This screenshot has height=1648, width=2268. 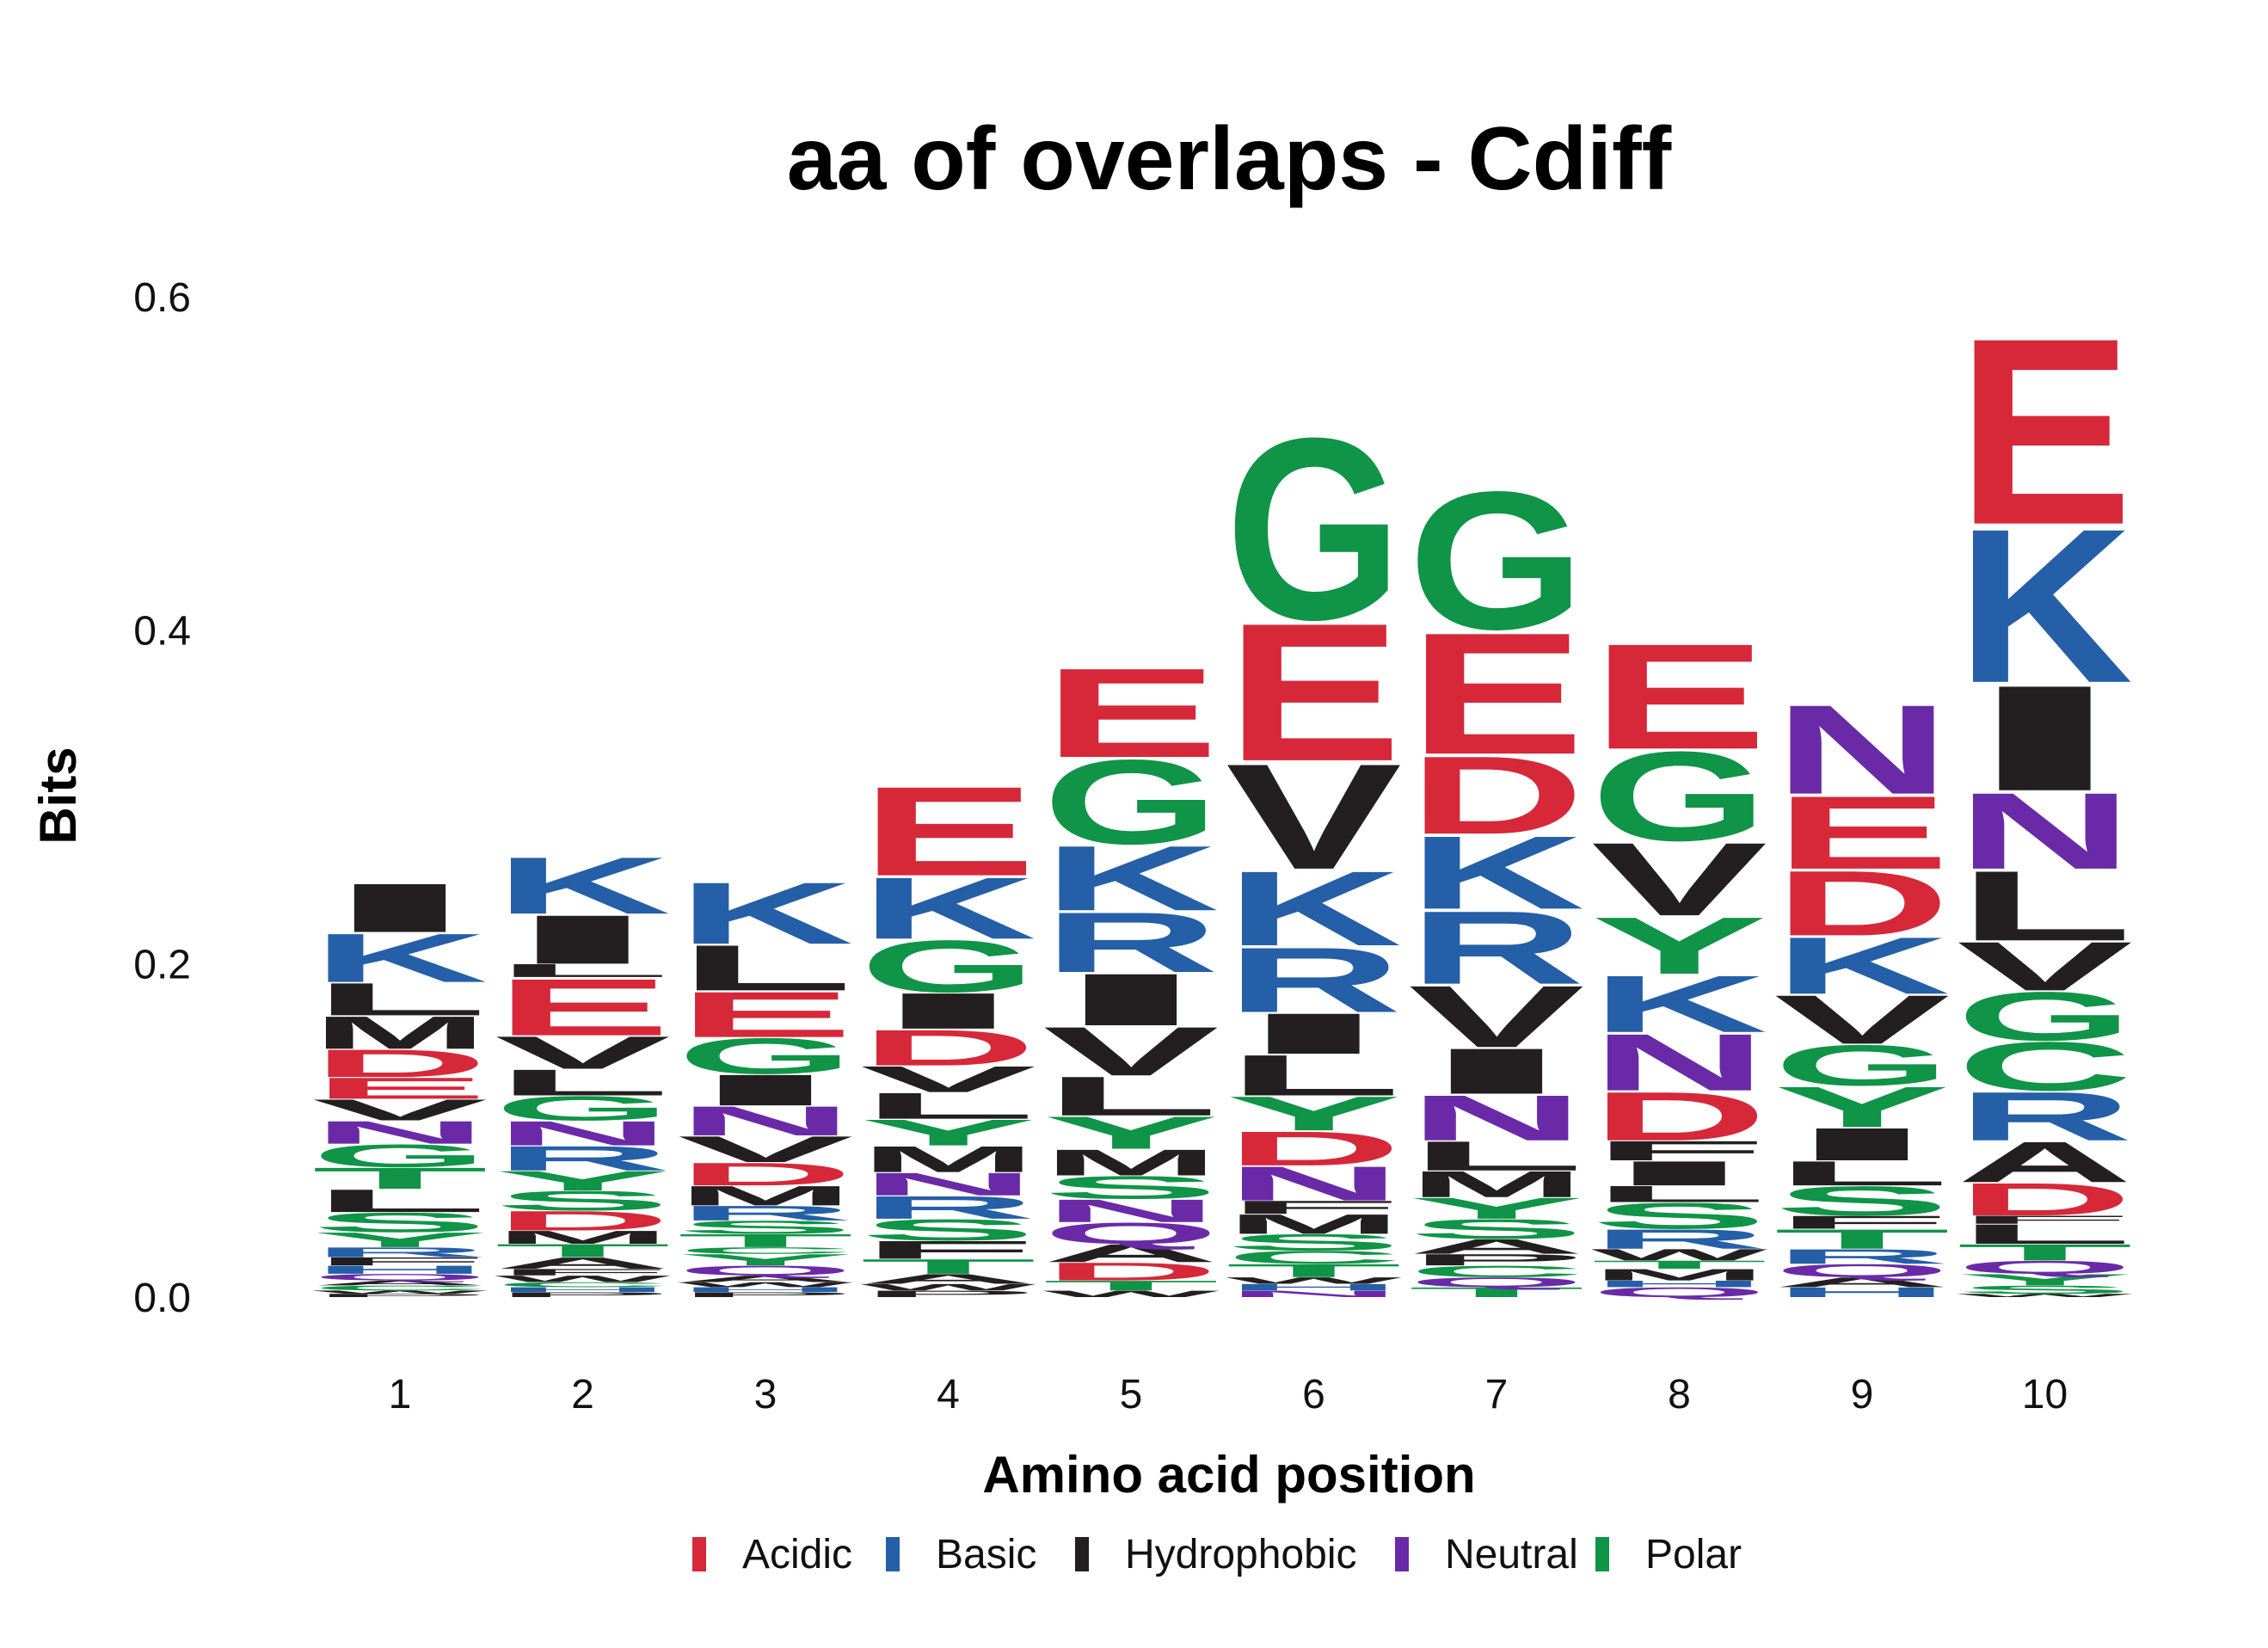 What do you see at coordinates (162, 298) in the screenshot?
I see `y-tick-label: 0.6` at bounding box center [162, 298].